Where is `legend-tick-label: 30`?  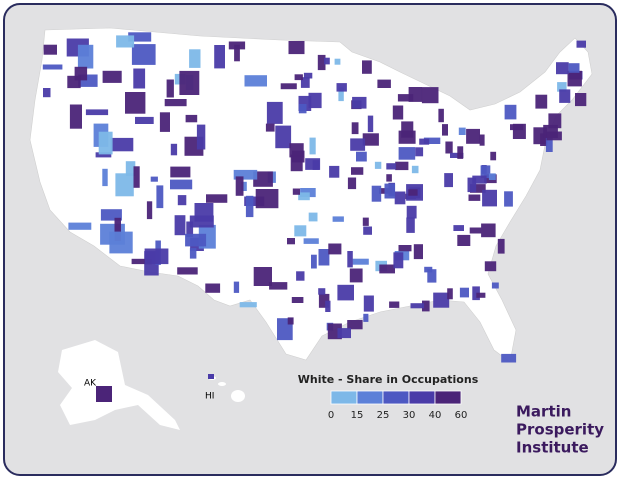 legend-tick-label: 30 is located at coordinates (409, 415).